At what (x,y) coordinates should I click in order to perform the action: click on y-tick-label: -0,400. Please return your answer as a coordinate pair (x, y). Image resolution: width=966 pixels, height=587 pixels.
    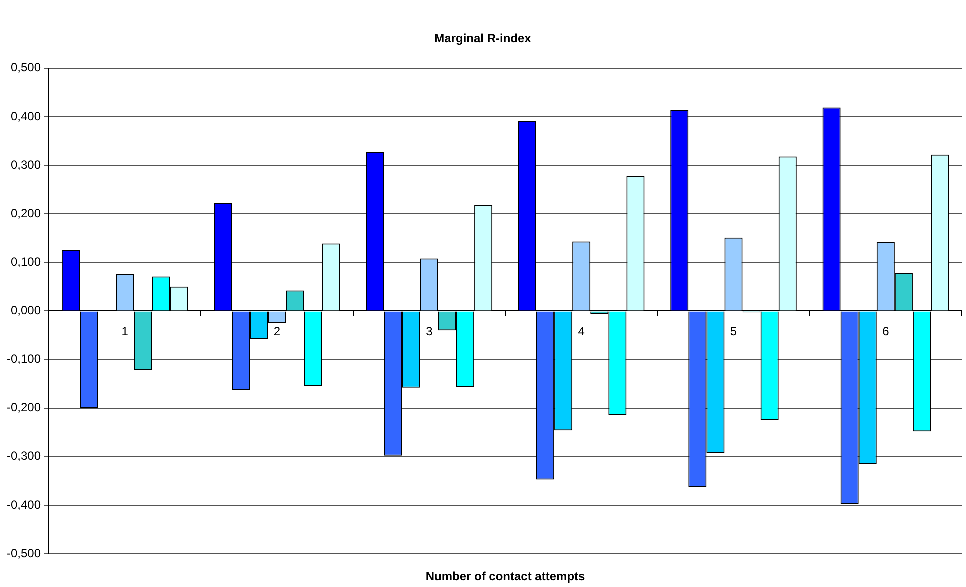
    Looking at the image, I should click on (24, 505).